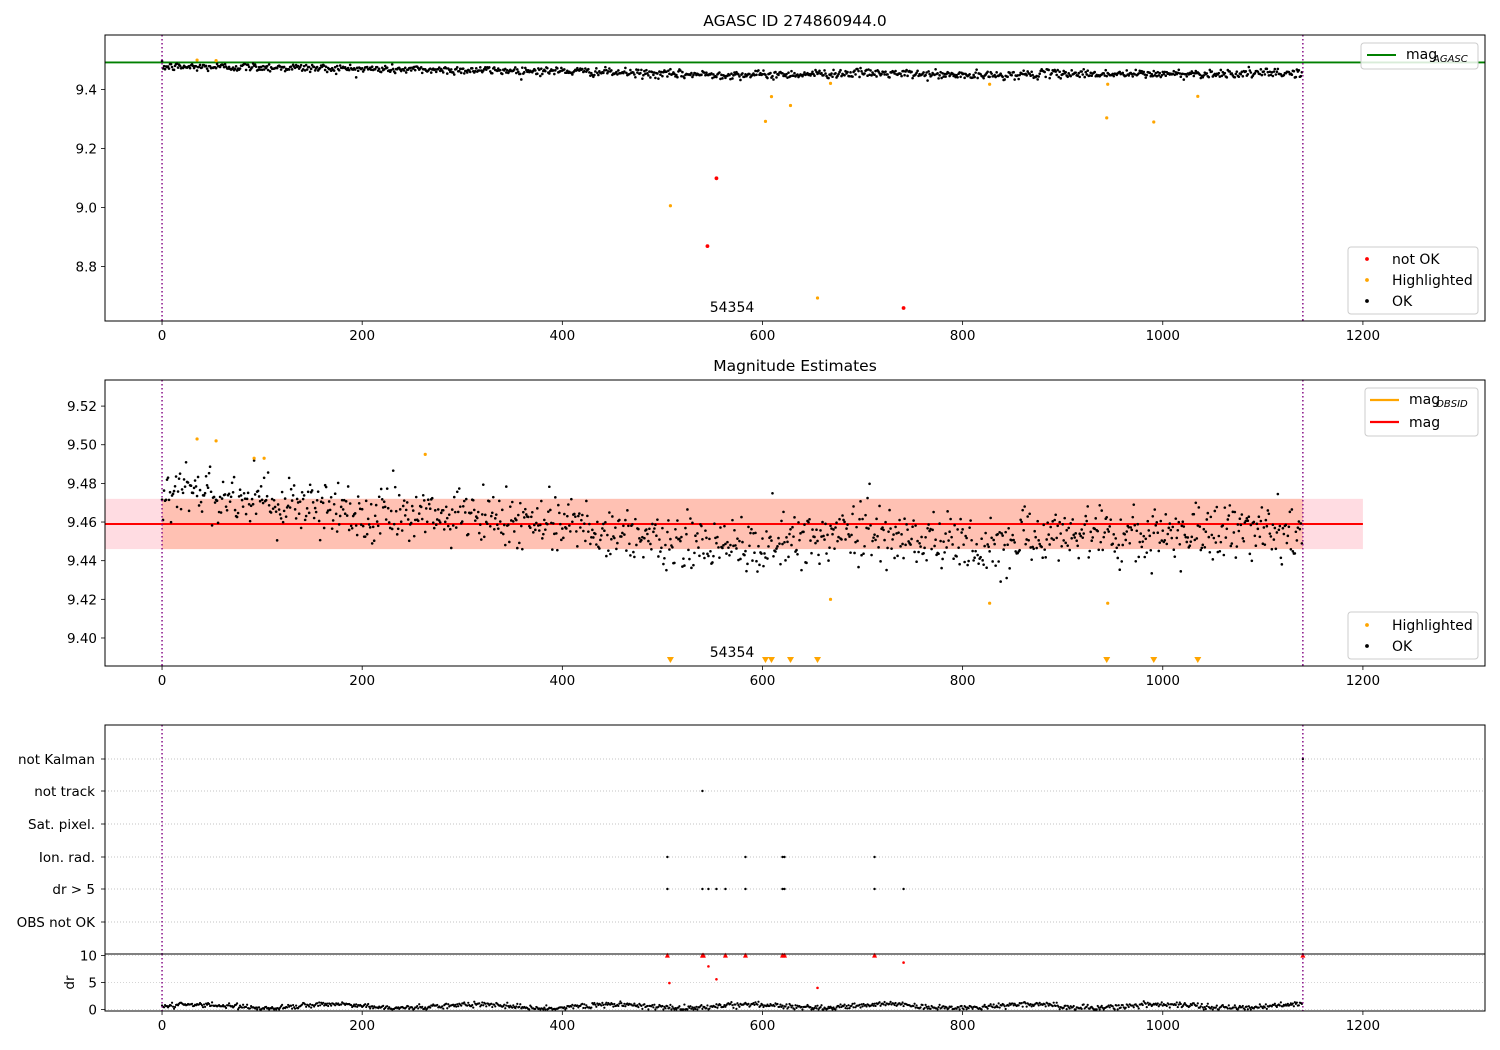  What do you see at coordinates (903, 308) in the screenshot?
I see `not-ok-point` at bounding box center [903, 308].